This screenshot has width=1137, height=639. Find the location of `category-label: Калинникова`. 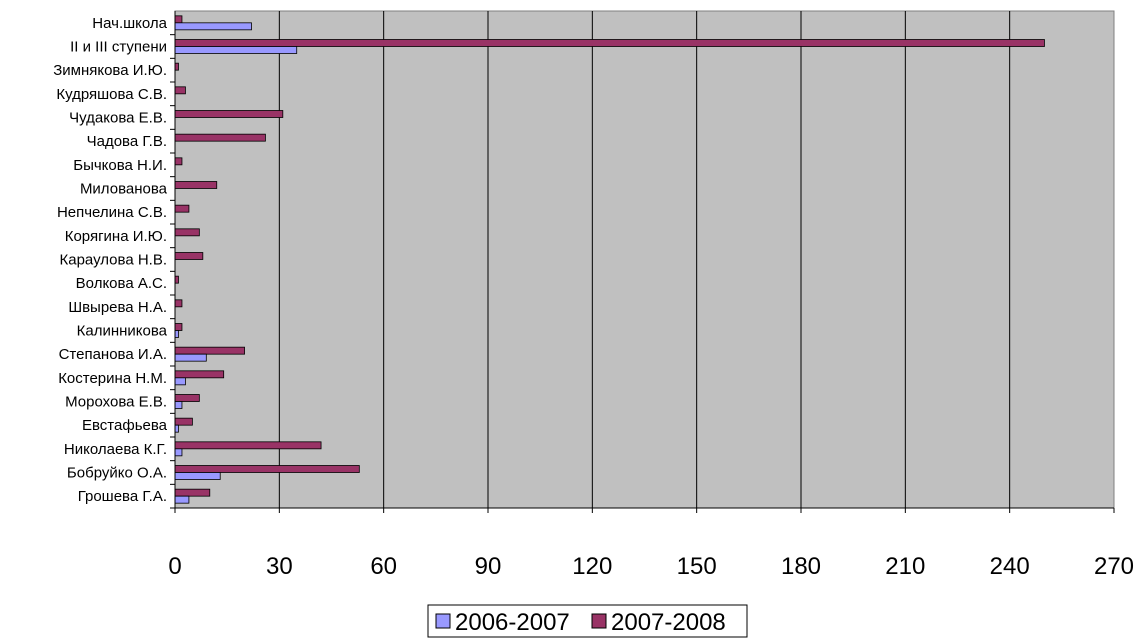

category-label: Калинникова is located at coordinates (122, 331).